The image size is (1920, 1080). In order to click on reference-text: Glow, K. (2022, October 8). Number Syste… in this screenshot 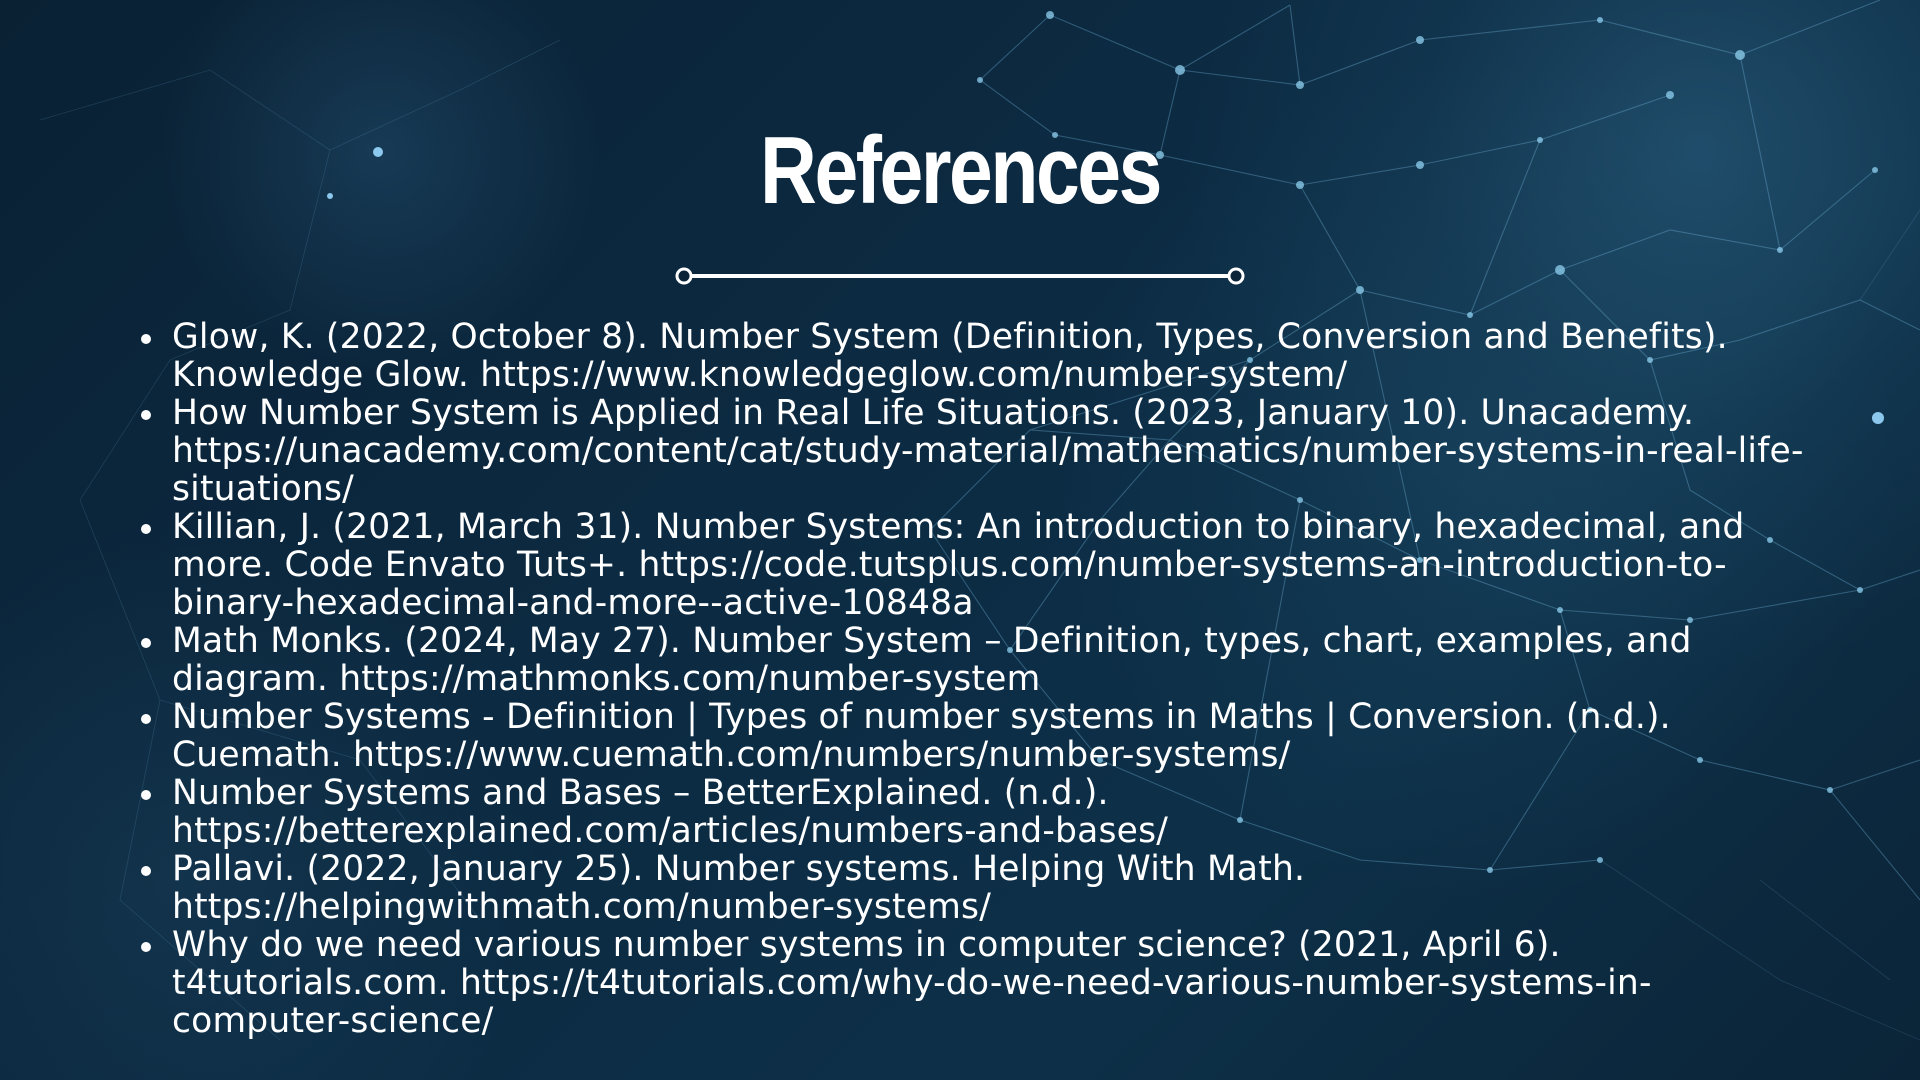, I will do `click(950, 356)`.